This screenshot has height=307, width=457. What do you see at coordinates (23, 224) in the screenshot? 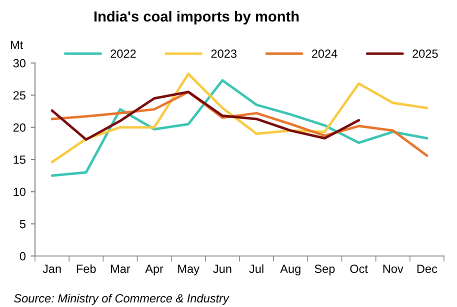
I see `y-tick-label: 5` at bounding box center [23, 224].